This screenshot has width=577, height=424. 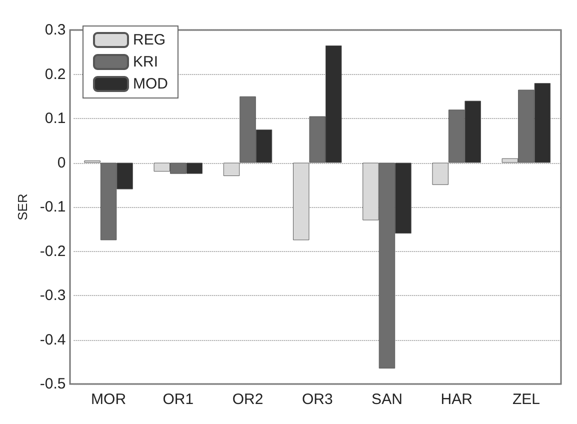 What do you see at coordinates (178, 399) in the screenshot?
I see `x-tick-label: OR1` at bounding box center [178, 399].